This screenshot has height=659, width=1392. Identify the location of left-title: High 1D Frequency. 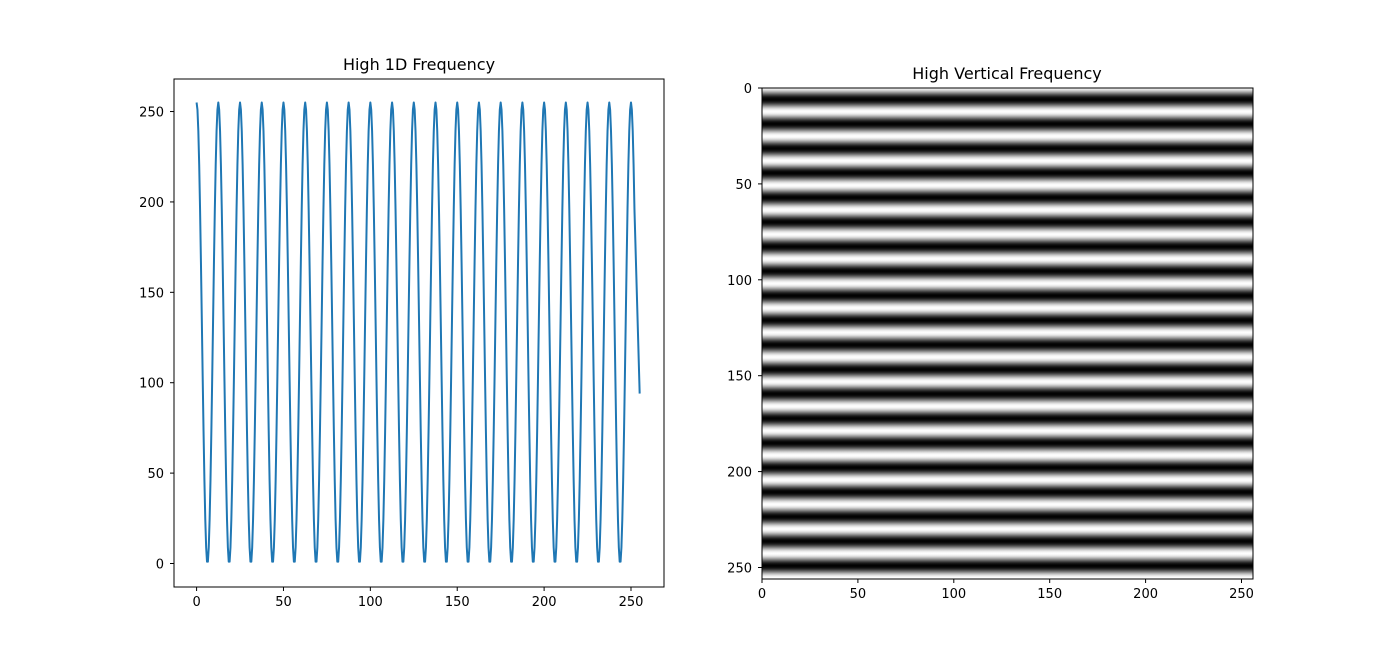
(419, 64).